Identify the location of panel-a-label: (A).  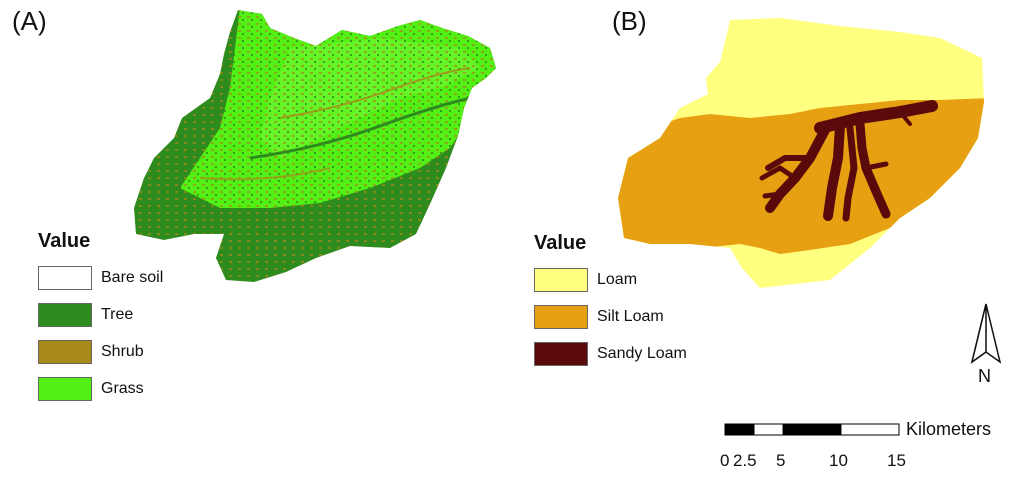
(29, 21).